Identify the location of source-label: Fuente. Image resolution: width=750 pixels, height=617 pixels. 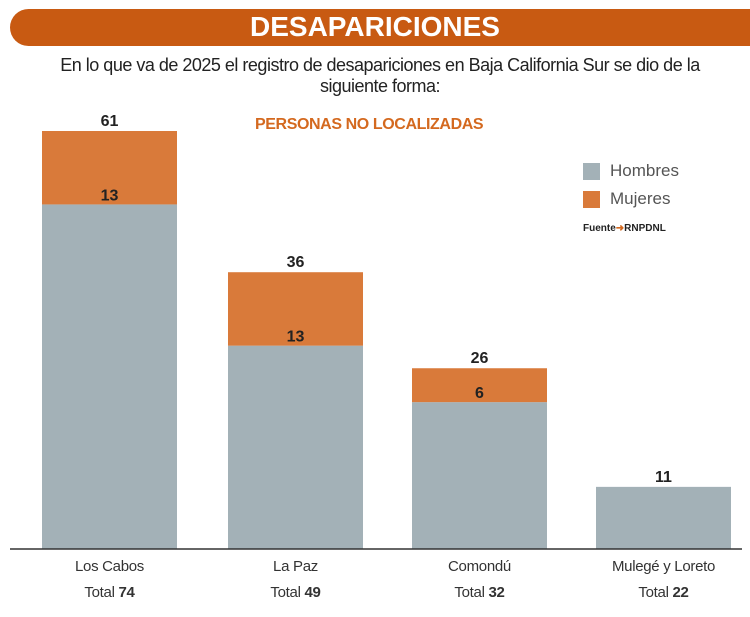
(599, 228).